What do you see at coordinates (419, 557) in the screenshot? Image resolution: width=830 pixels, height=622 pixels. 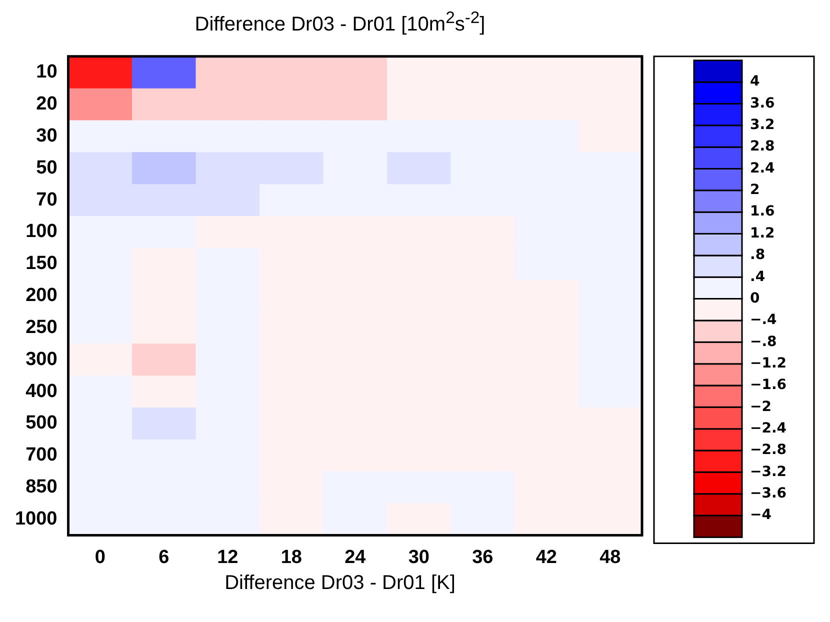 I see `x-tick-label: 30` at bounding box center [419, 557].